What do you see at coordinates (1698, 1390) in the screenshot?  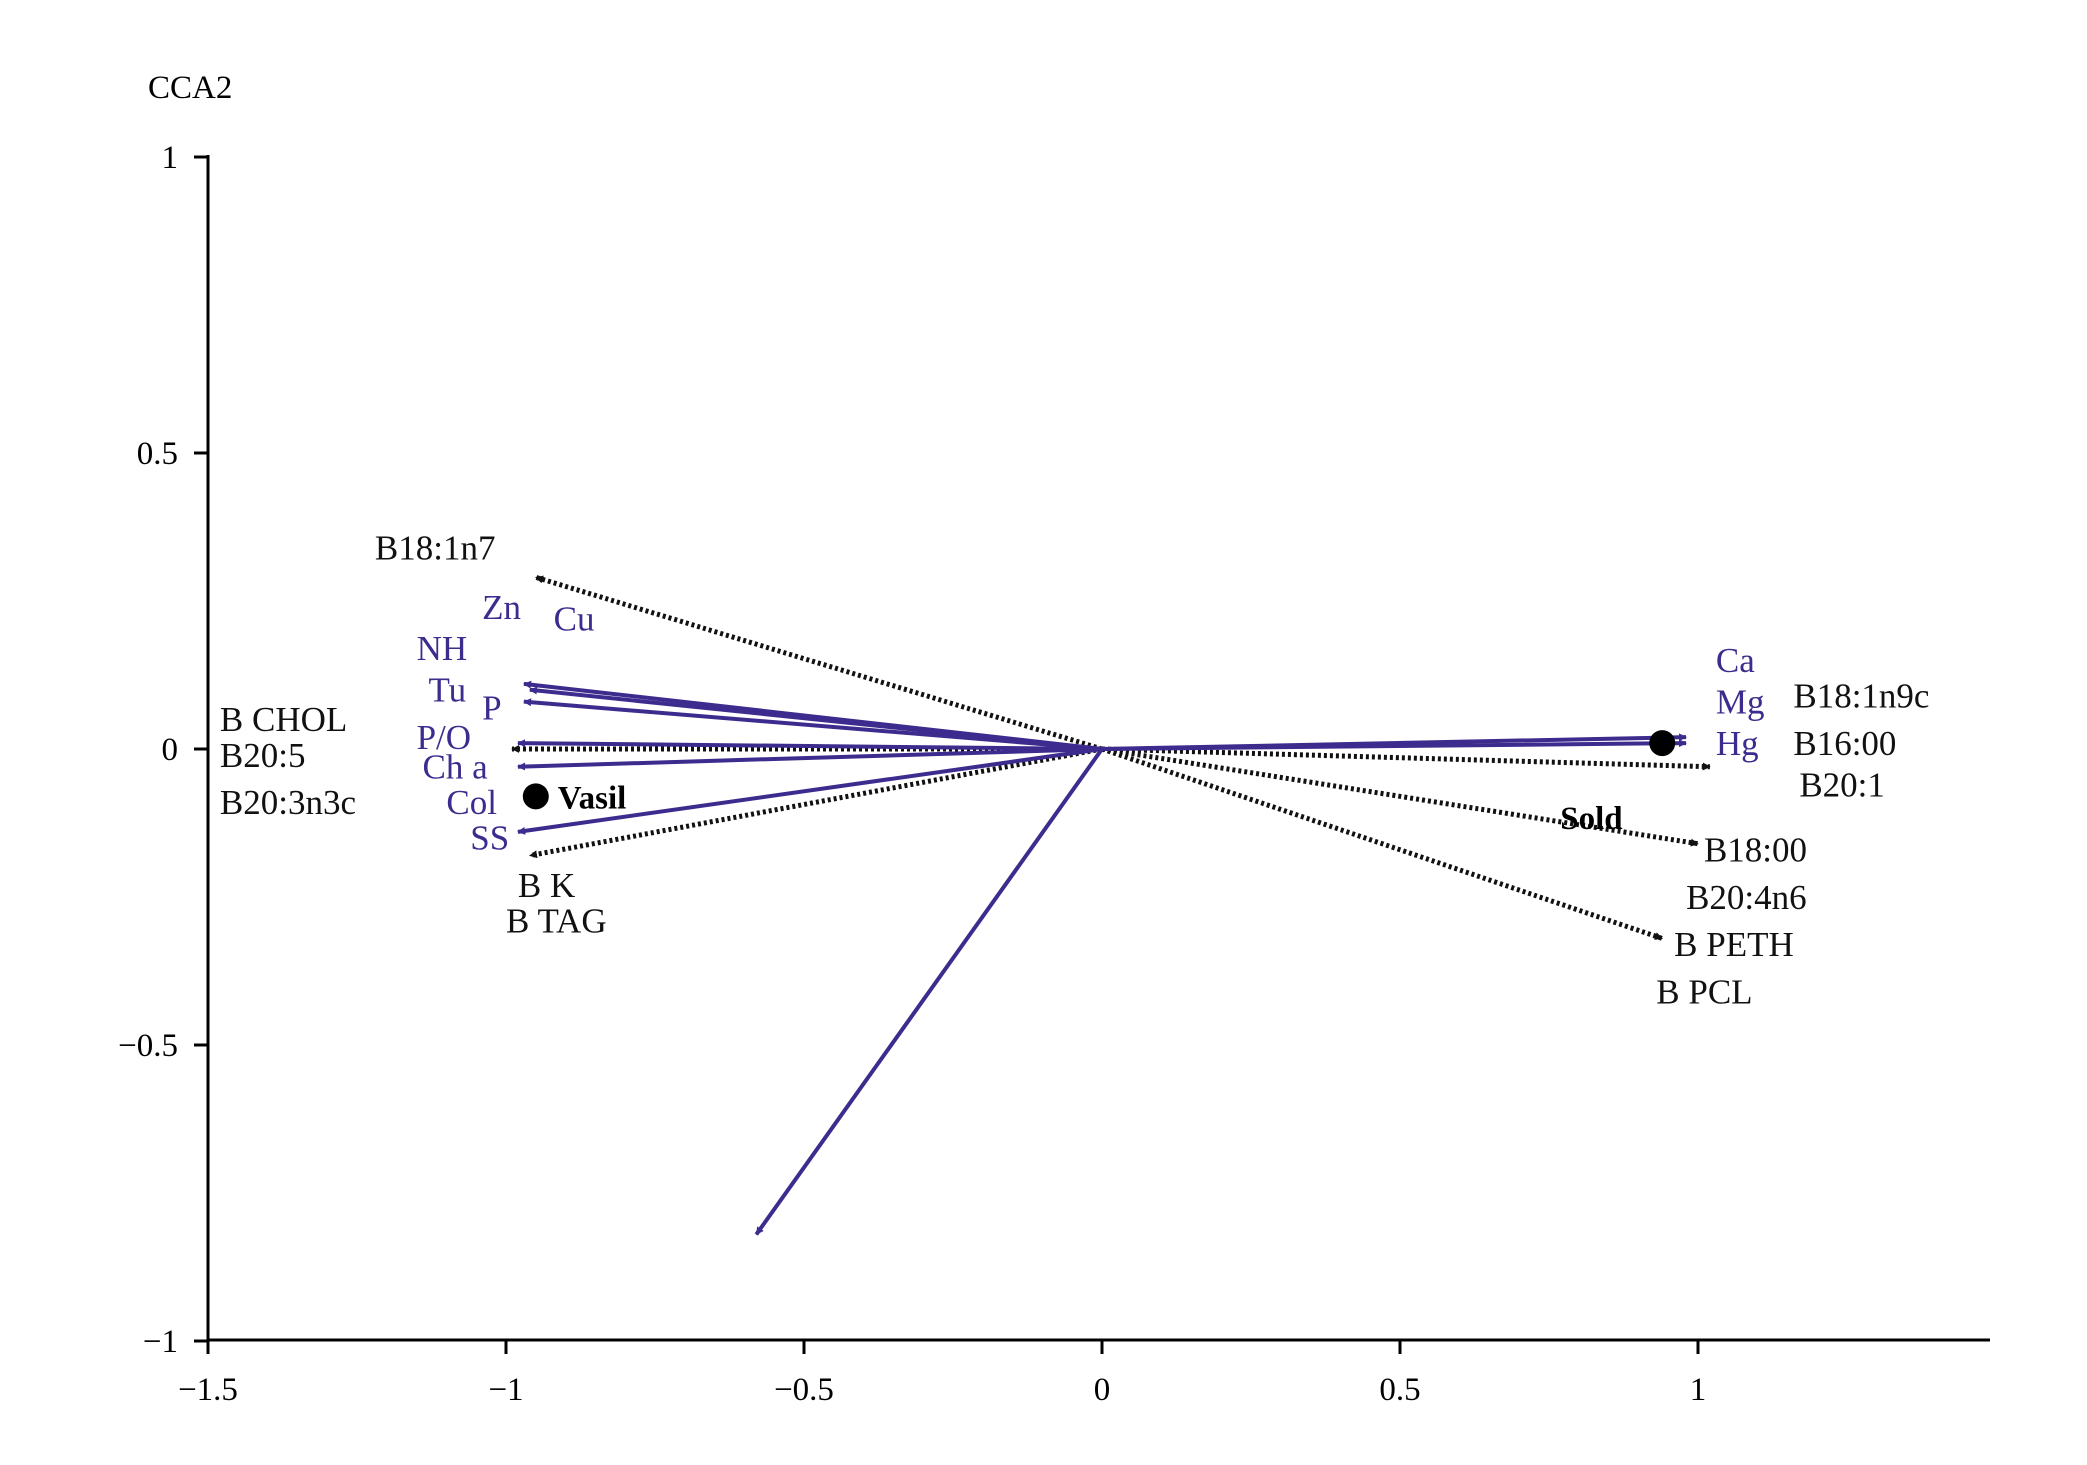 I see `x-tick-label: 1` at bounding box center [1698, 1390].